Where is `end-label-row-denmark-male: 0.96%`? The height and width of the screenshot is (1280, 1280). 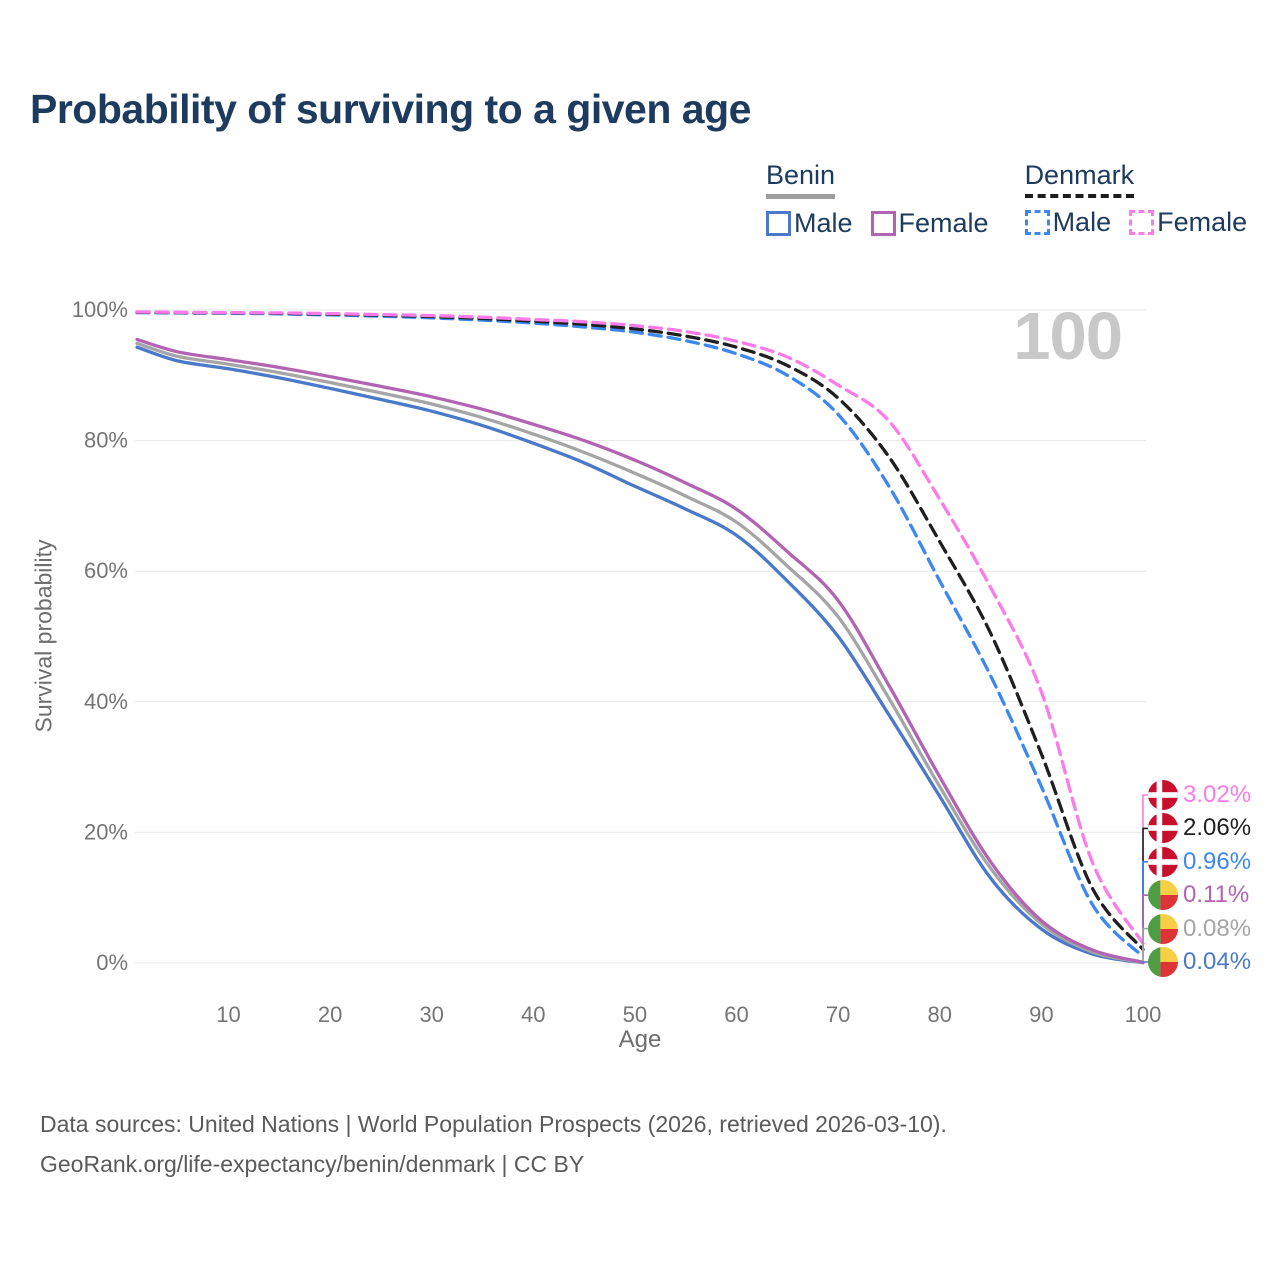 end-label-row-denmark-male: 0.96% is located at coordinates (1199, 862).